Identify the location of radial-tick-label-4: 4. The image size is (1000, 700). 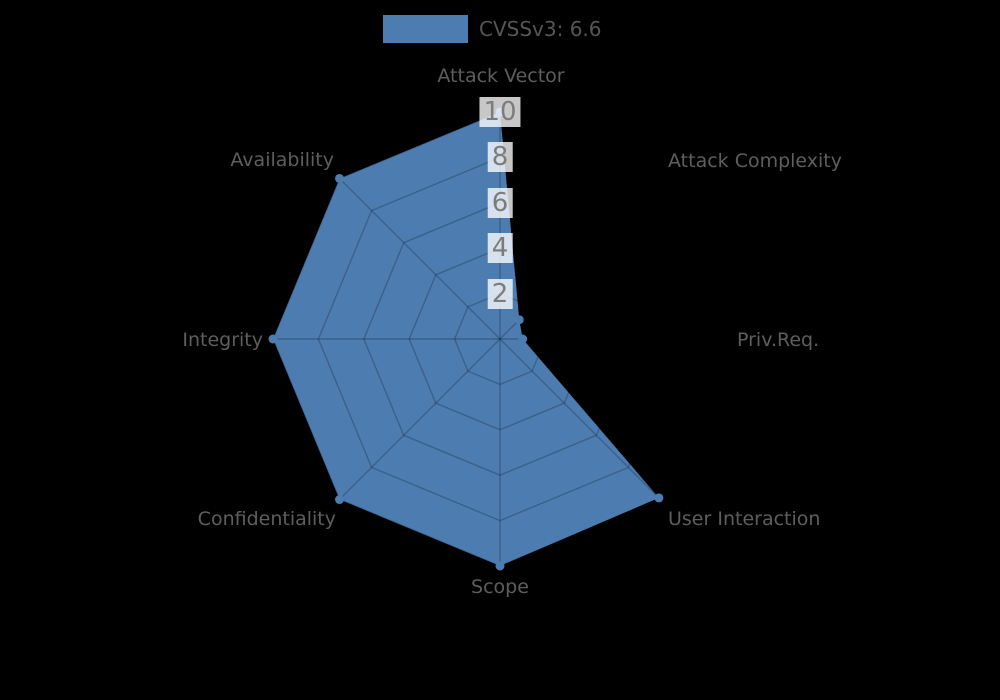
(500, 248).